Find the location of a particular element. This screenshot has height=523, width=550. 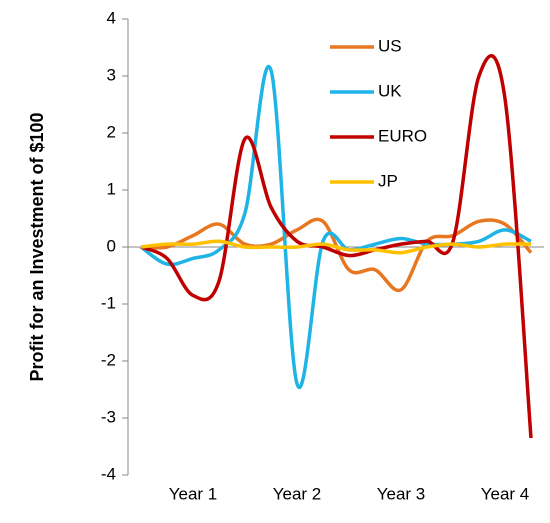

legend-label: JP is located at coordinates (388, 180).